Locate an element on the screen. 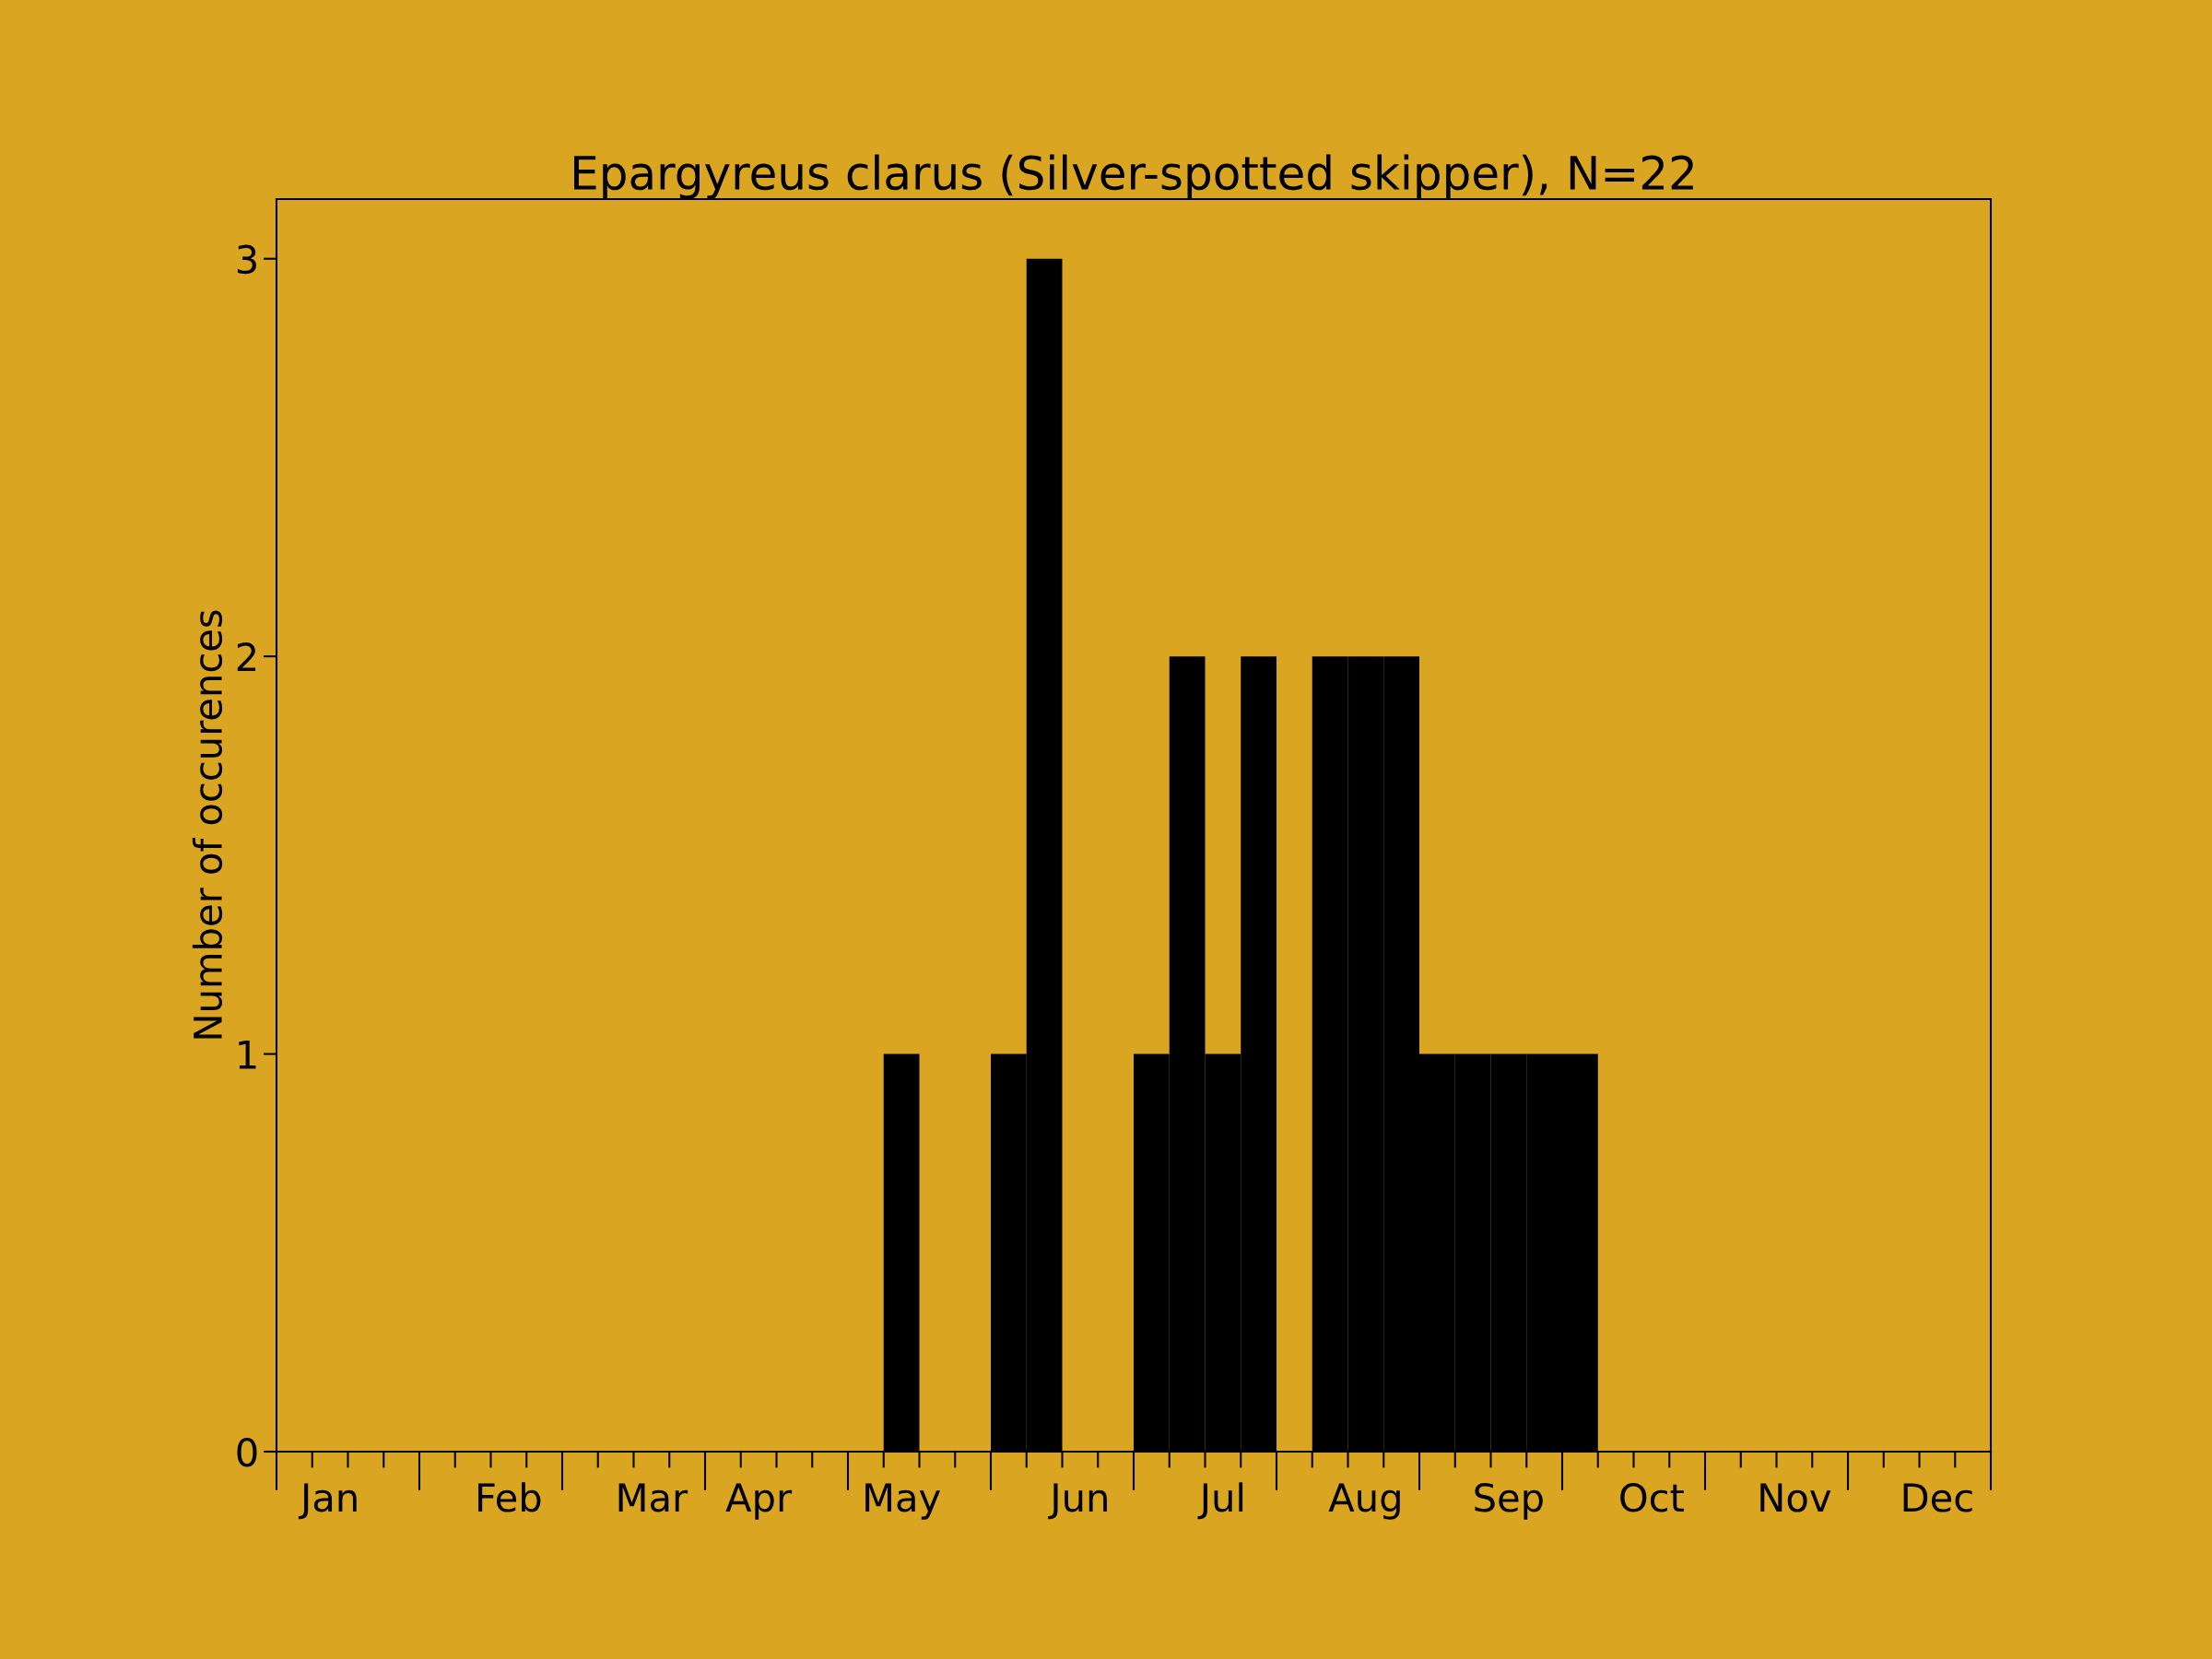 This screenshot has width=2212, height=1659. x-tick-label: May is located at coordinates (902, 1501).